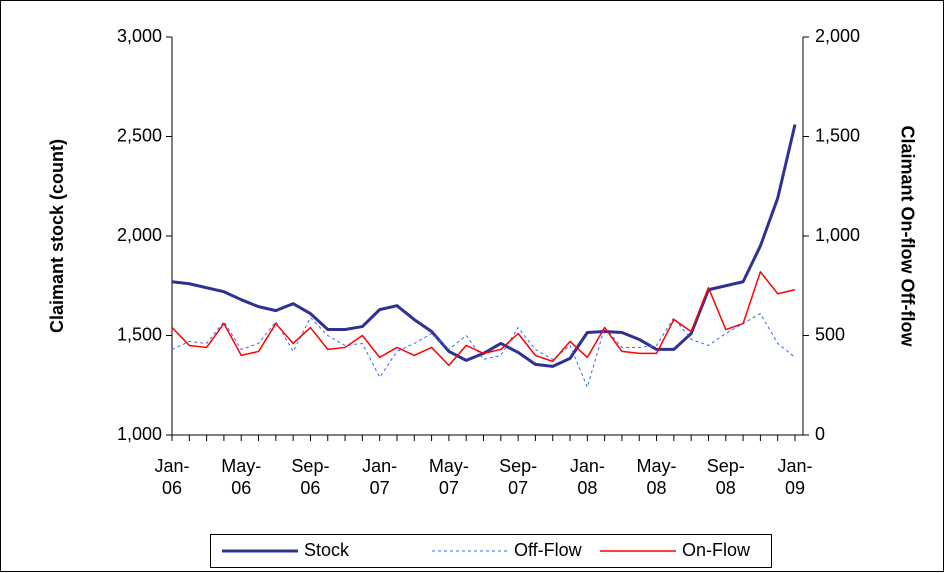 The image size is (945, 573). I want to click on y2-tick-label: 500, so click(830, 334).